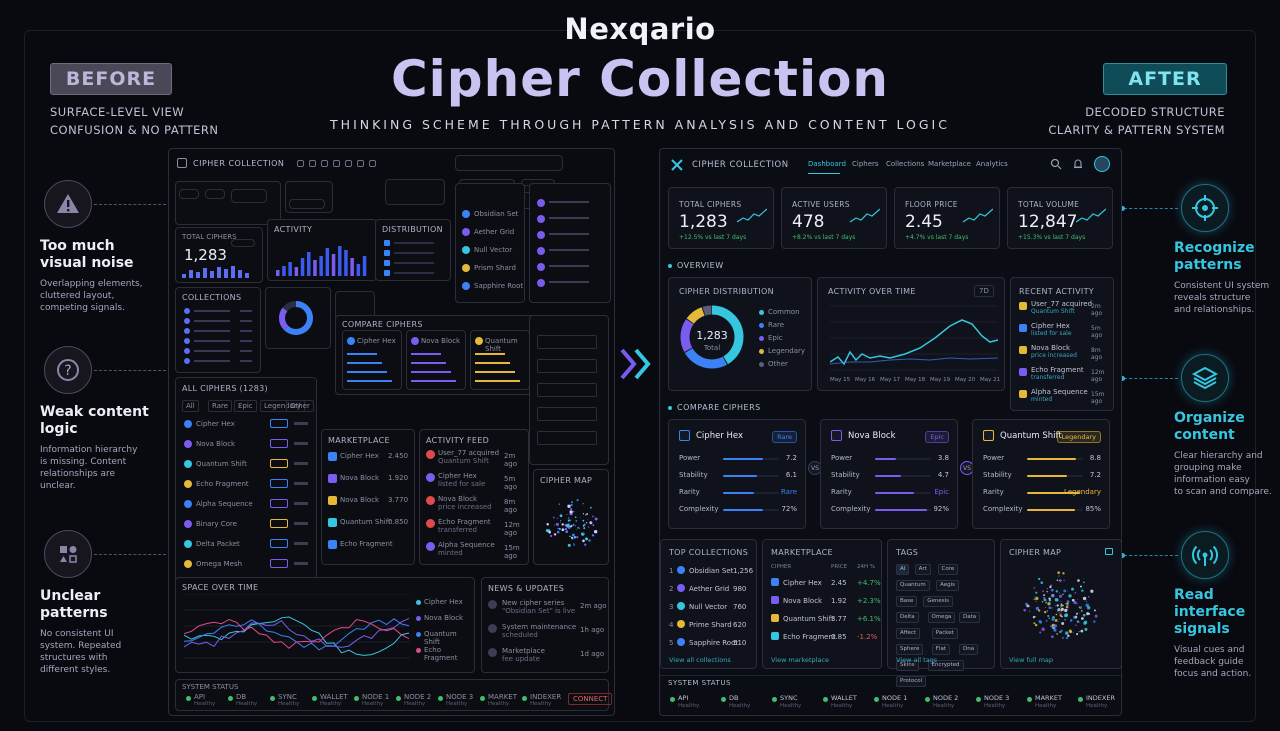 Image resolution: width=1280 pixels, height=731 pixels. Describe the element at coordinates (945, 665) in the screenshot. I see `tag-chip: Encrypted` at that location.